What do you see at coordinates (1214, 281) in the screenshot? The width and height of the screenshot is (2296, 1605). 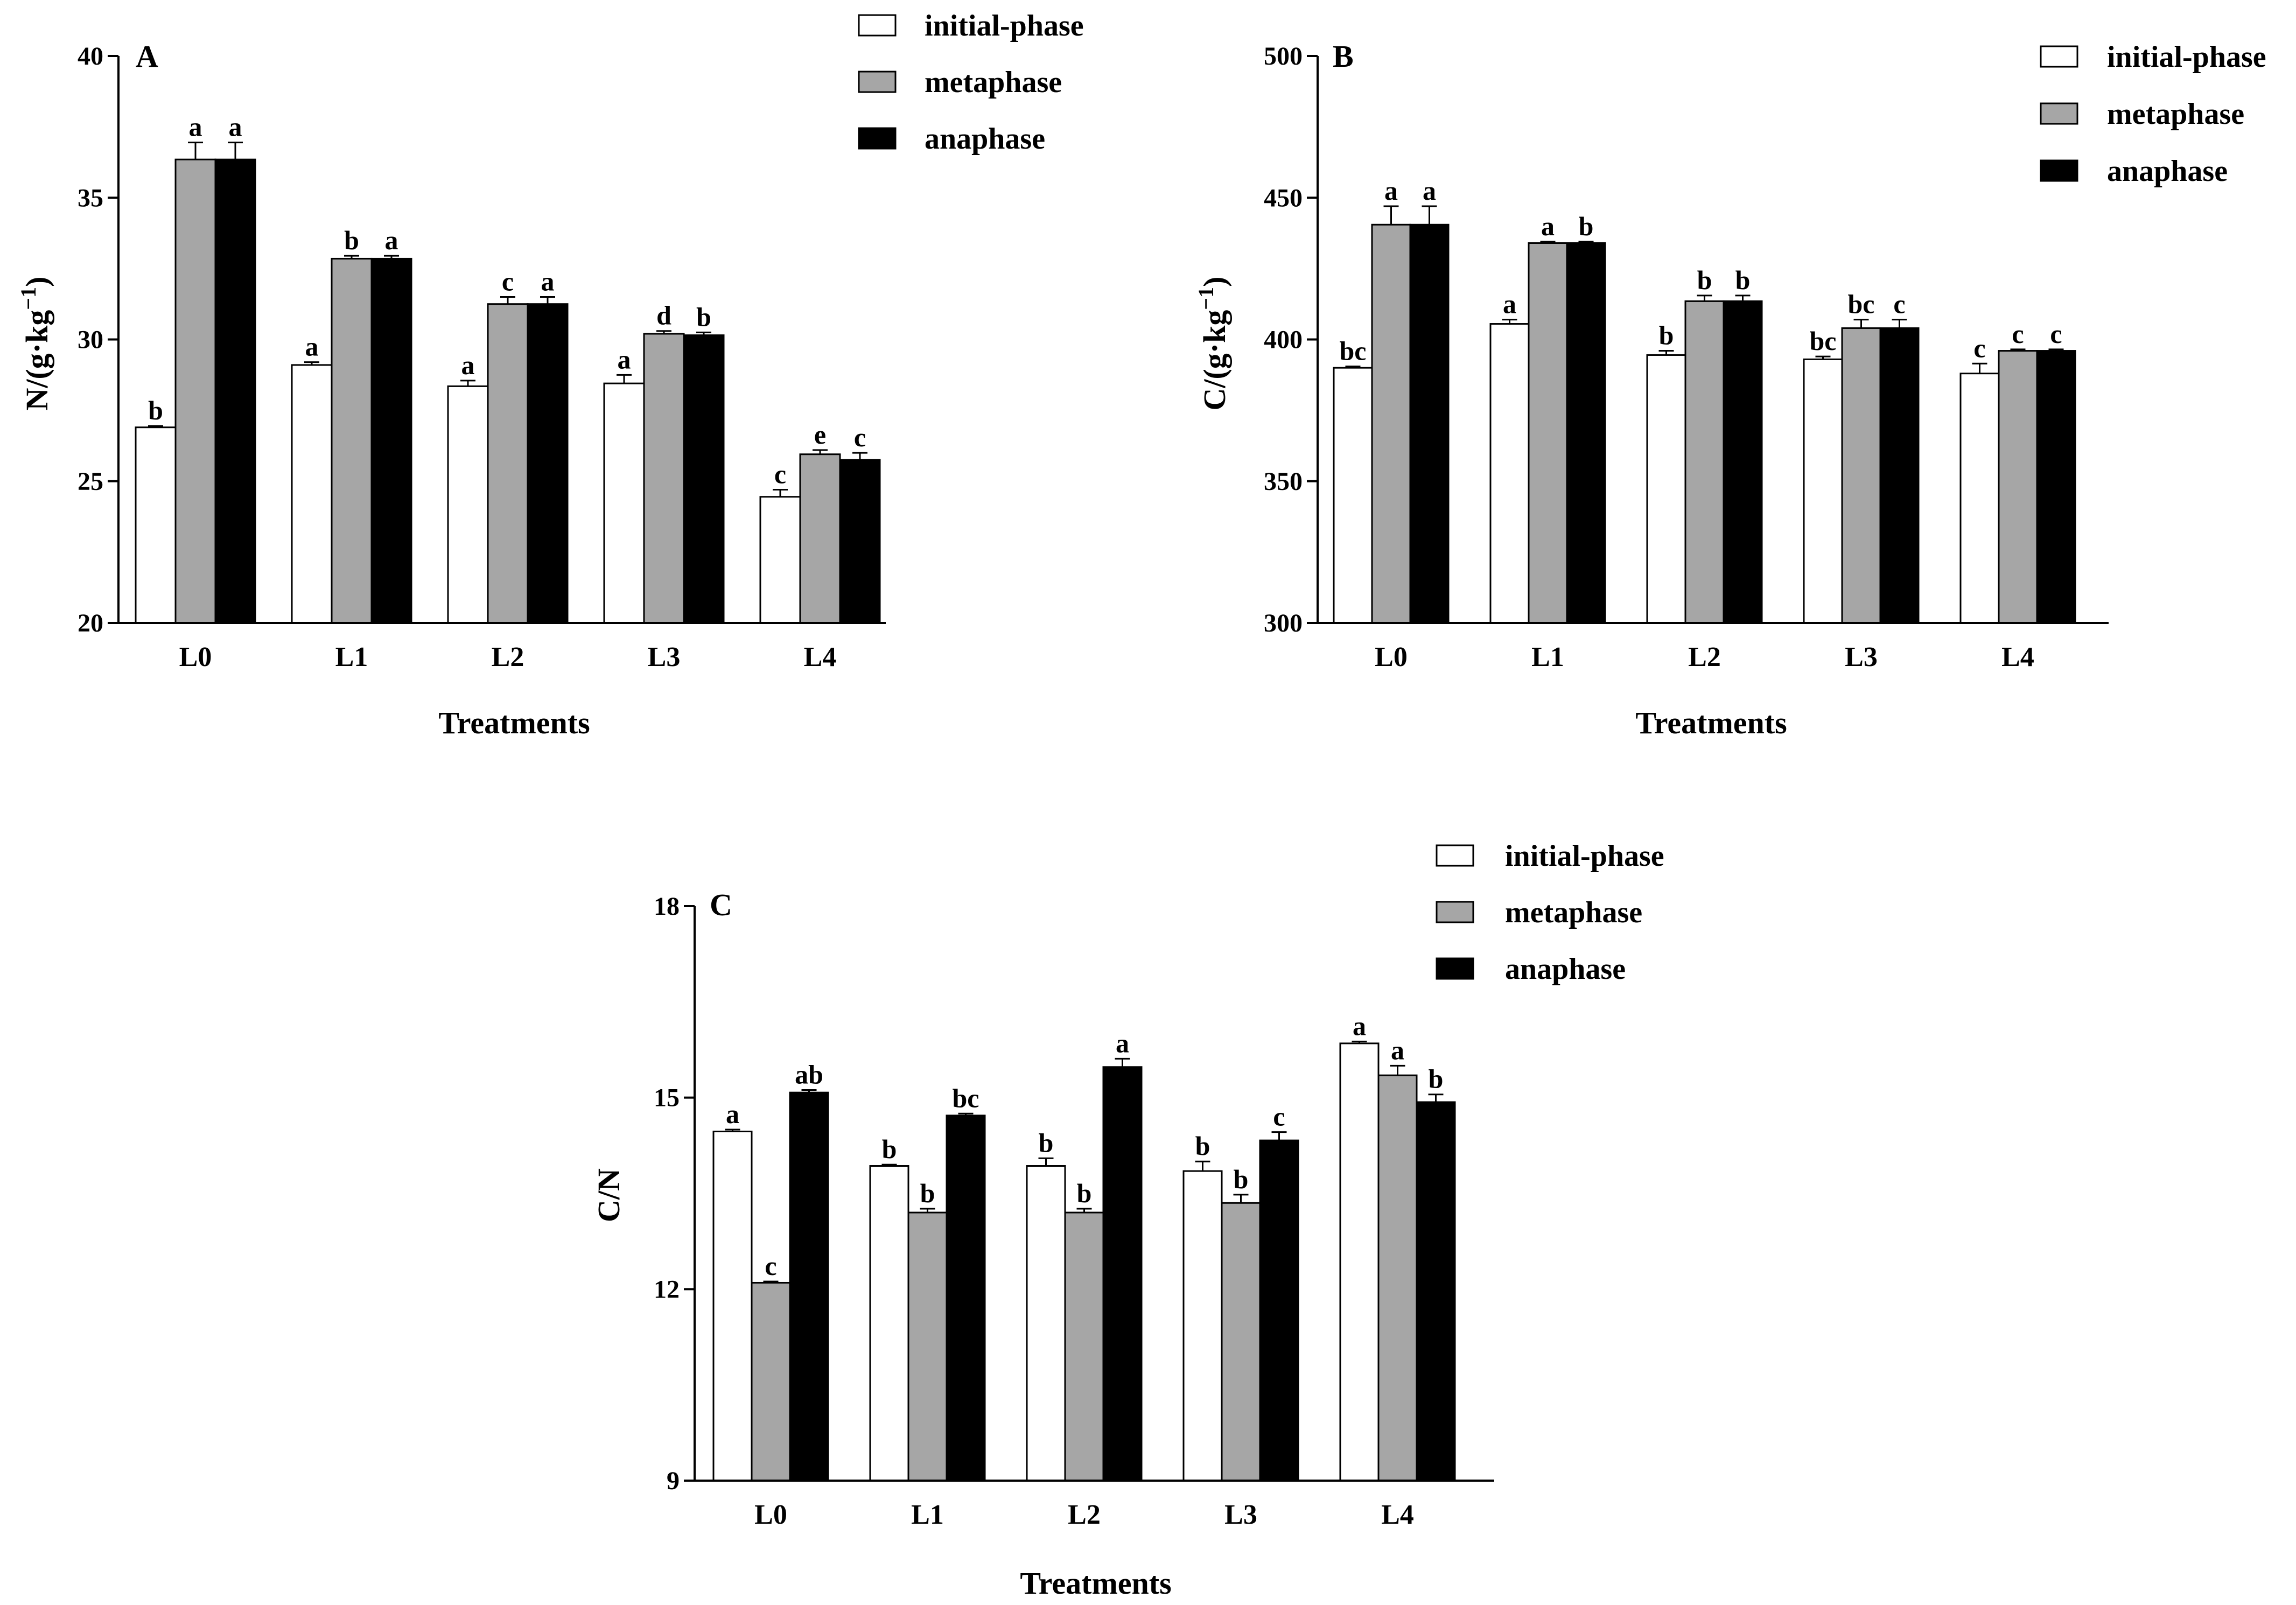 I see `panel-b-y-title-tail: )` at bounding box center [1214, 281].